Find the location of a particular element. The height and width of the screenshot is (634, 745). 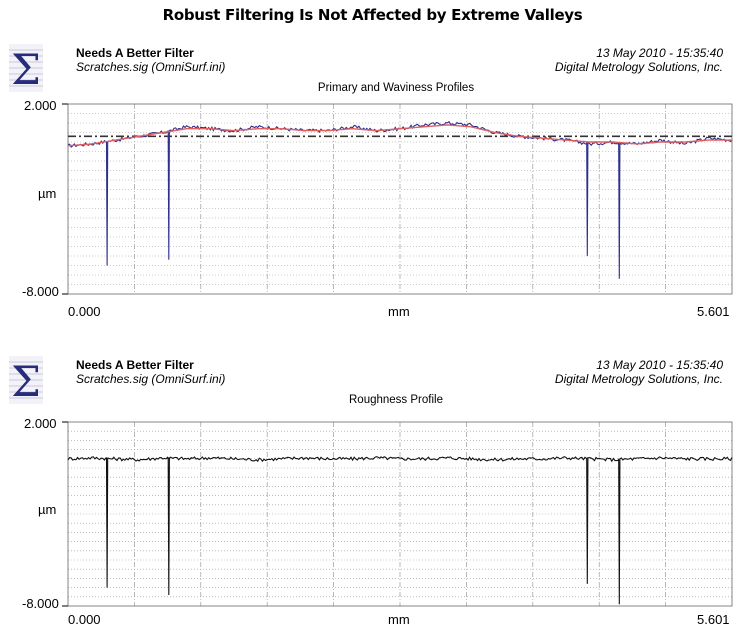

chart-subtitle: Primary and Waviness Profiles is located at coordinates (396, 88).